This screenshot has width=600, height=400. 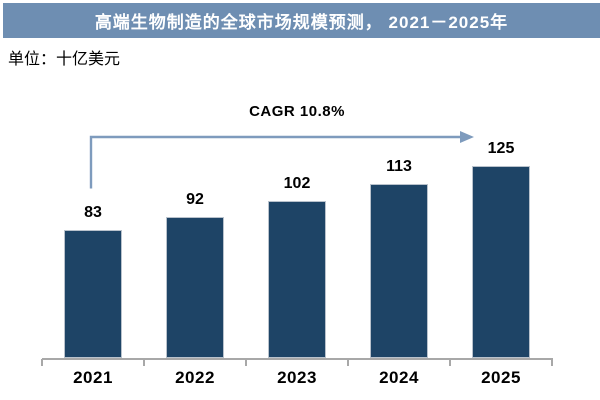 What do you see at coordinates (399, 166) in the screenshot?
I see `bar-value-label-2024: 113` at bounding box center [399, 166].